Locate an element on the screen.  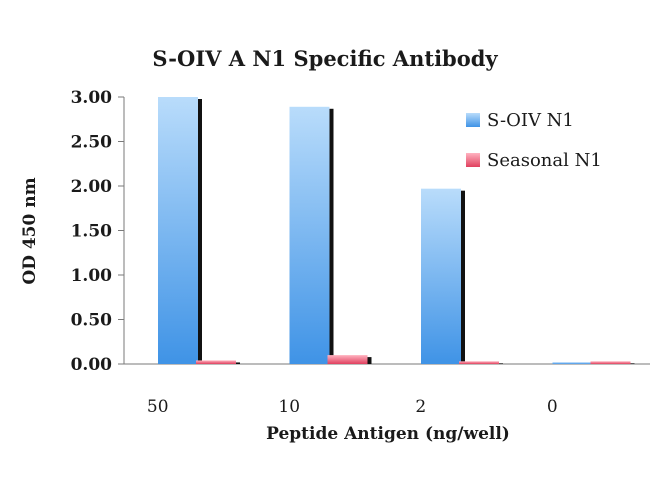
y-tick-label: 2.50 is located at coordinates (92, 143).